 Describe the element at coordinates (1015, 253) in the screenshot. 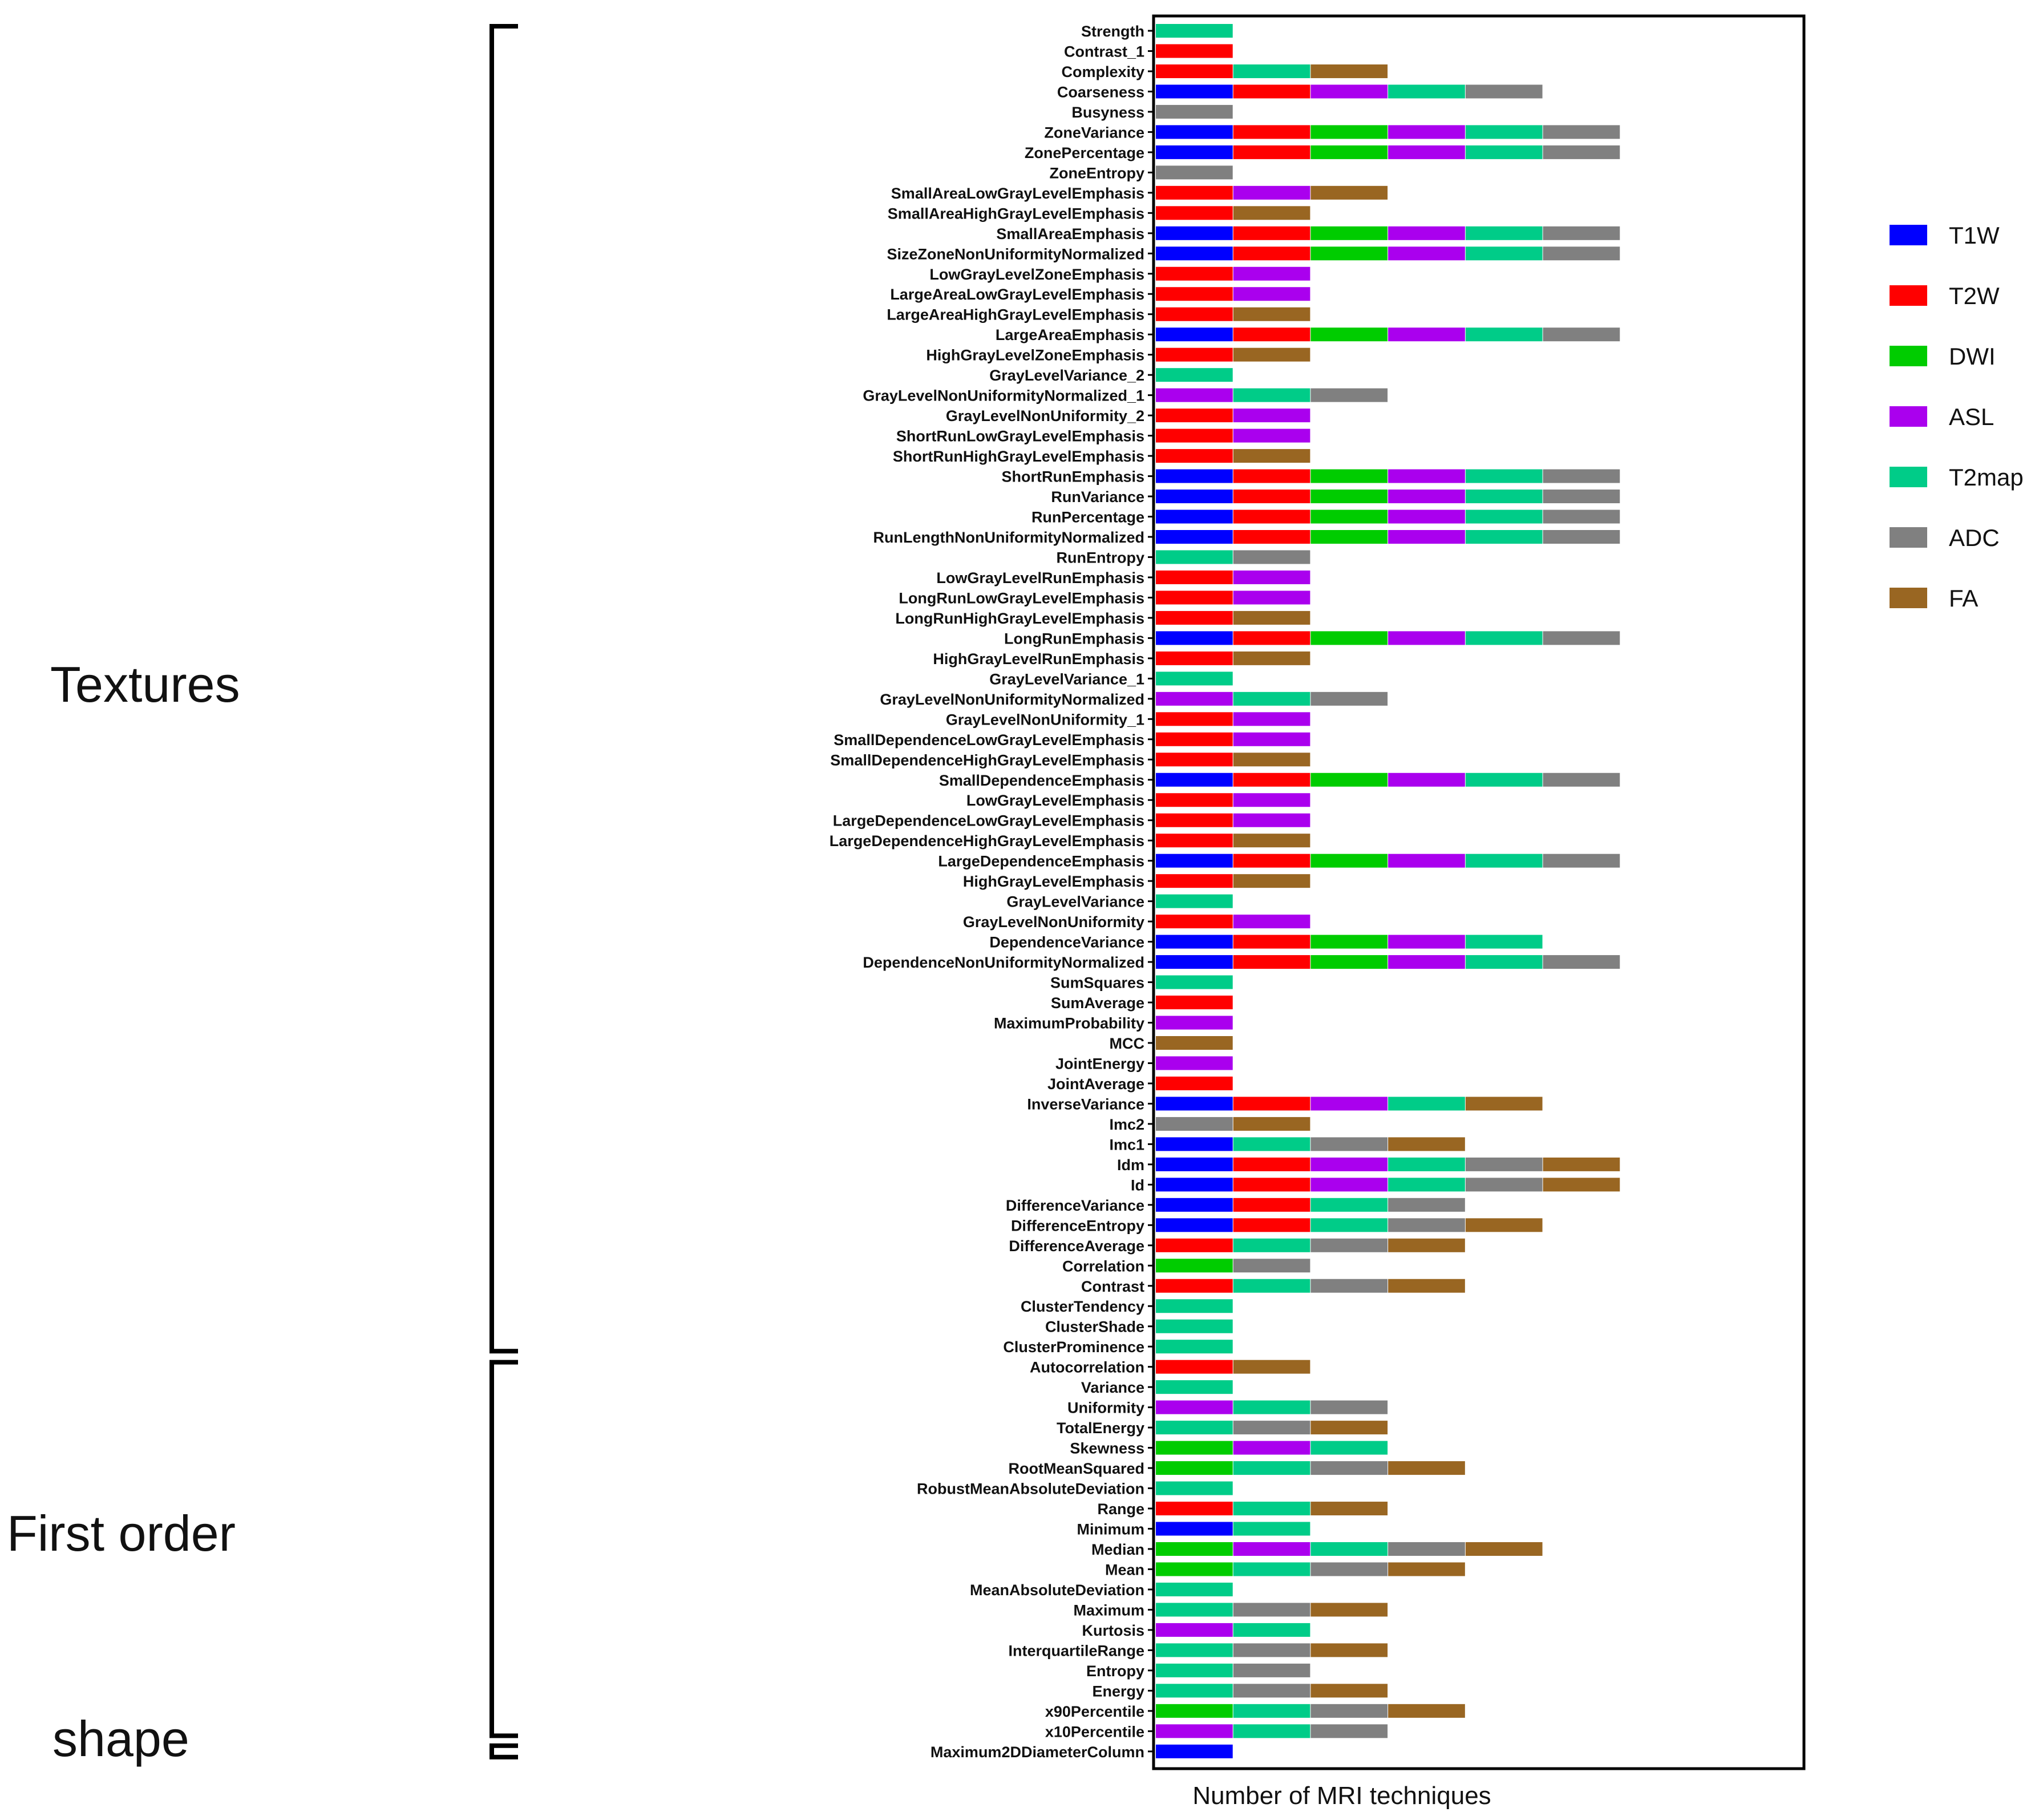

I see `feature-label: SizeZoneNonUniformityNormalized` at that location.